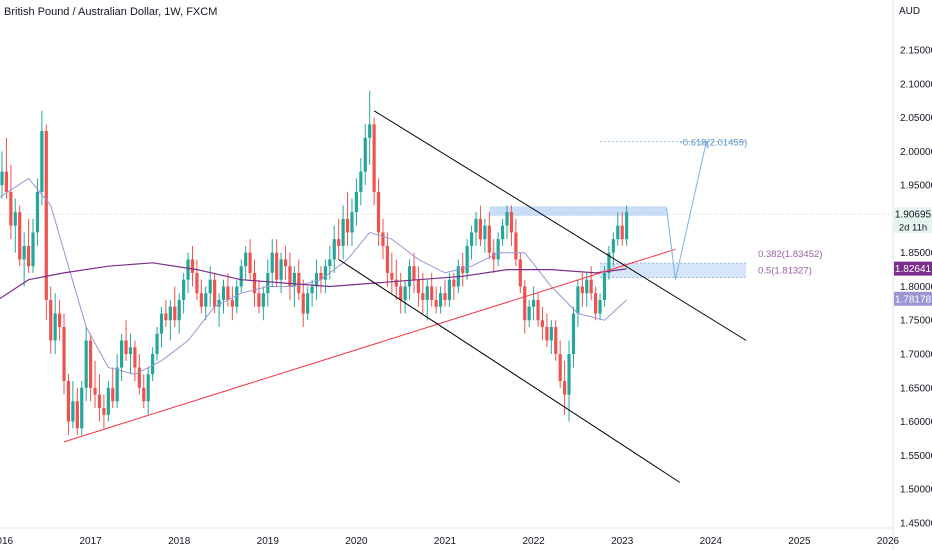 The image size is (932, 550). What do you see at coordinates (913, 227) in the screenshot?
I see `countdown-bg` at bounding box center [913, 227].